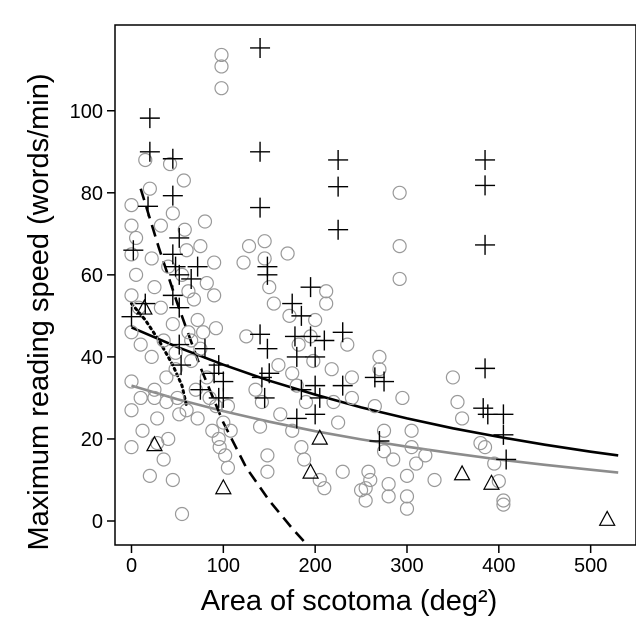 This screenshot has width=636, height=627. What do you see at coordinates (97, 522) in the screenshot?
I see `y-tick-label: 0` at bounding box center [97, 522].